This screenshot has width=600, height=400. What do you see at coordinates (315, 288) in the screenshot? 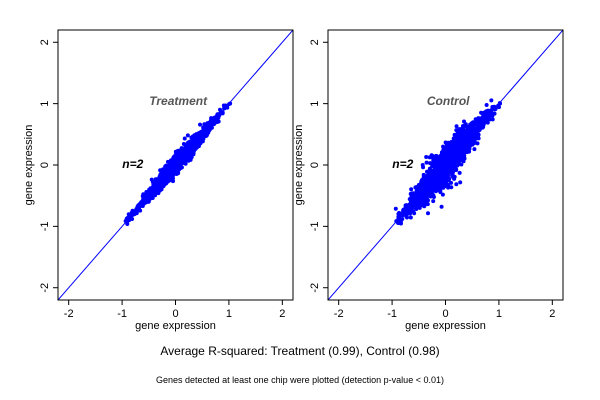
I see `y-tick-label: -2` at bounding box center [315, 288].